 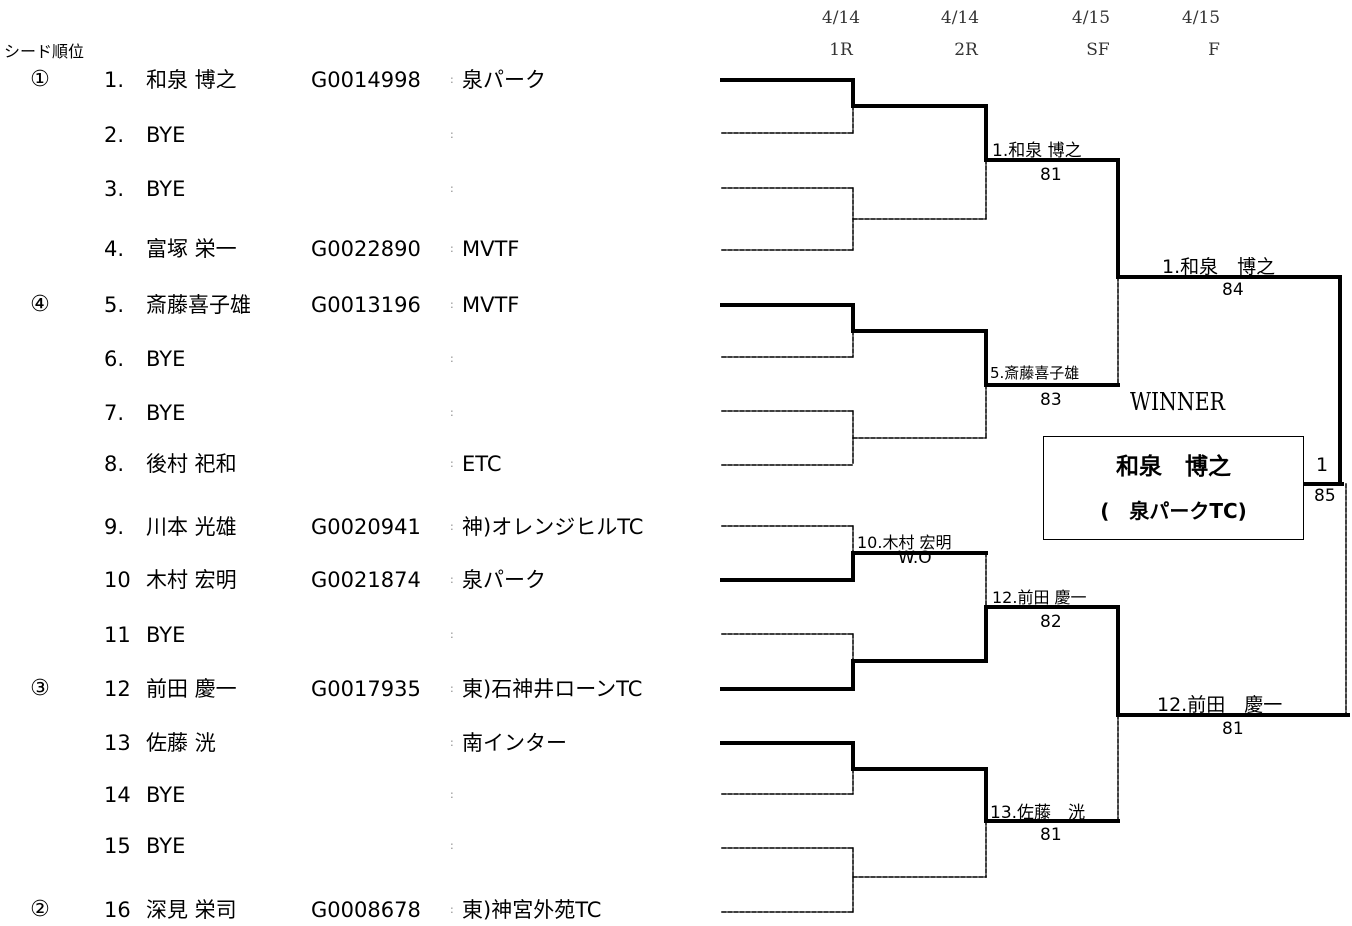 What do you see at coordinates (191, 527) in the screenshot?
I see `player-name: 川本 光雄` at bounding box center [191, 527].